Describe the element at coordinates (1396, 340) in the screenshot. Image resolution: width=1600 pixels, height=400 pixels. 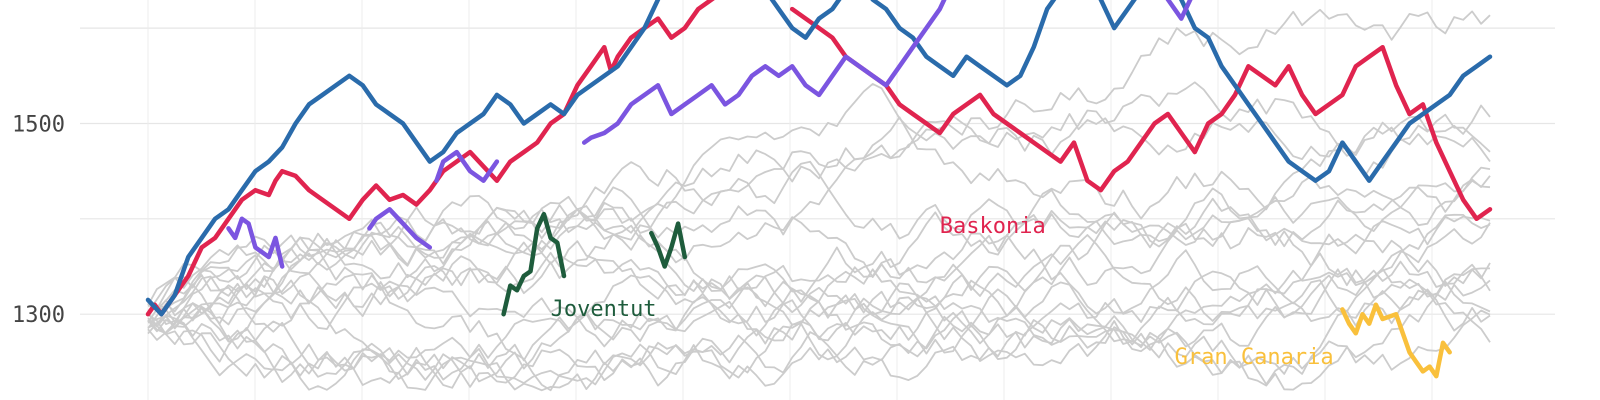
I see `gran-canaria-line` at that location.